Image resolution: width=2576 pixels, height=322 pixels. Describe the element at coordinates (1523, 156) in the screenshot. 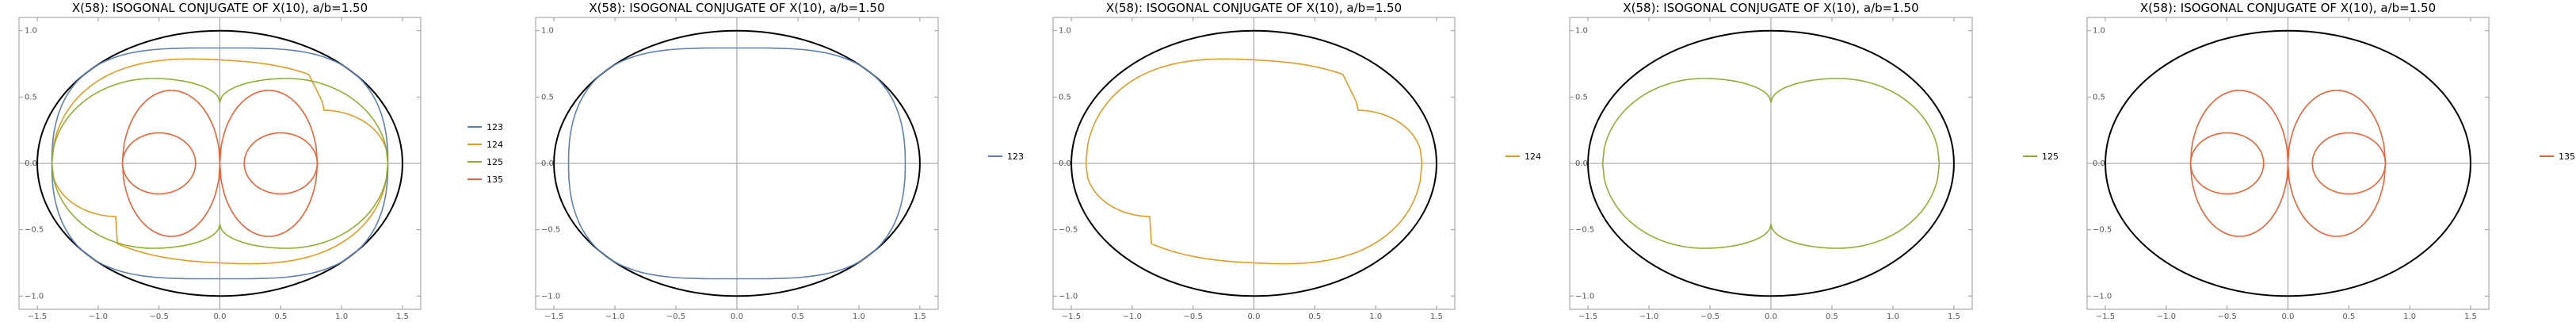

I see `legend: 124` at that location.